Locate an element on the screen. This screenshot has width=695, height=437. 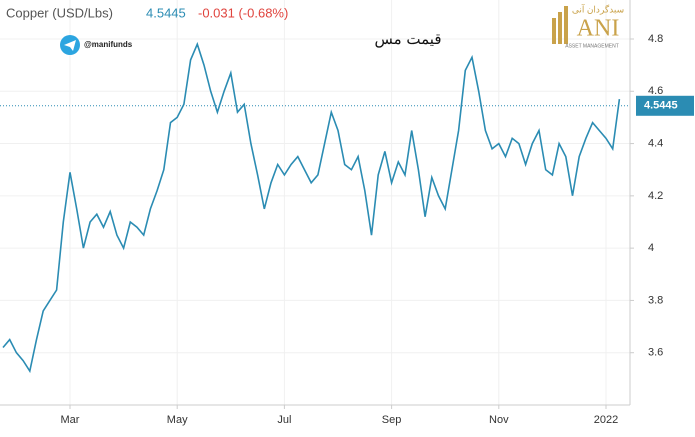
x-tick-label: 2022 is located at coordinates (606, 420).